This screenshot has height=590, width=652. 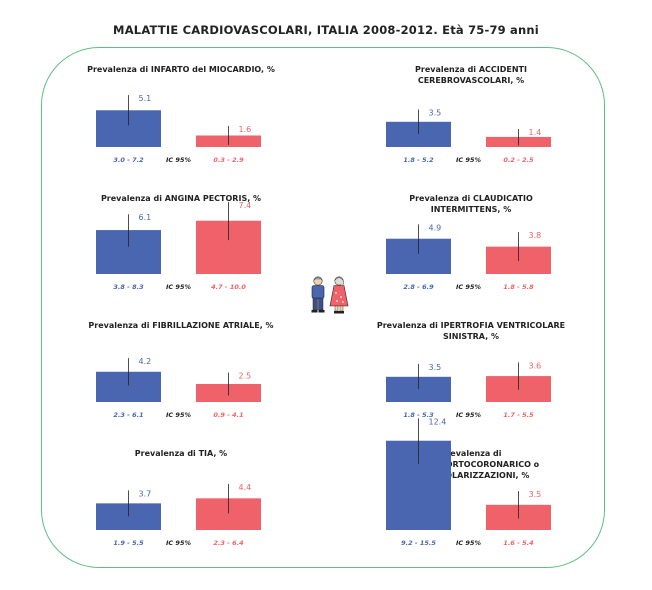 I want to click on bar-chart: 3.7 1.9 - 5.5 4.4 2.3 - 6.4 IC 95%, so click(x=178, y=515).